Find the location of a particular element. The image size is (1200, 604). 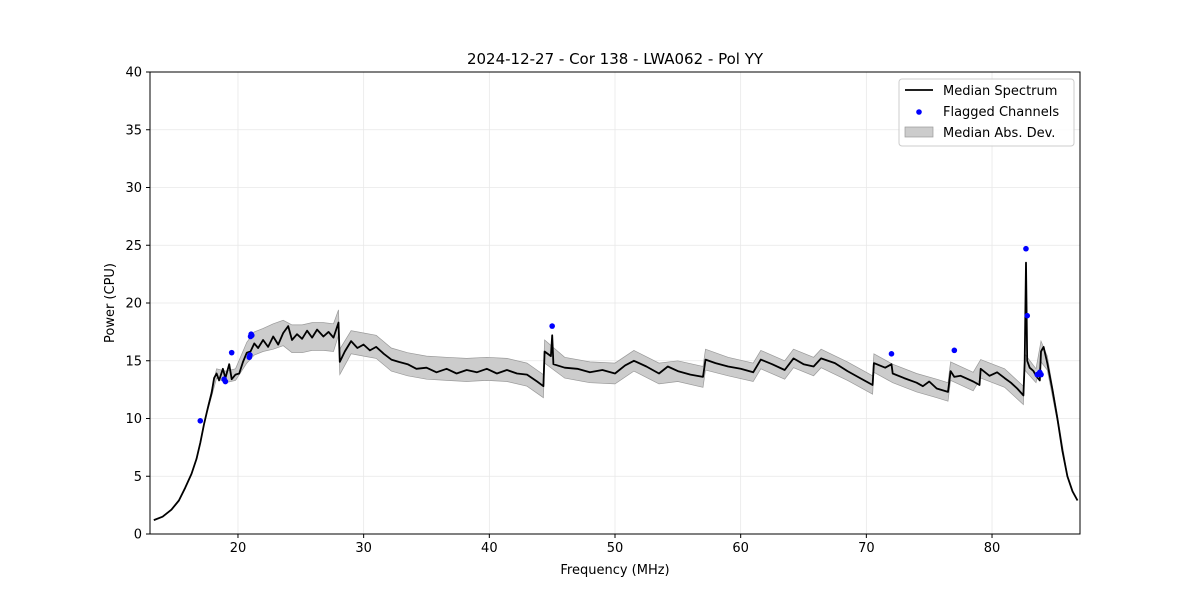

x-tick-label: 40 is located at coordinates (489, 548).